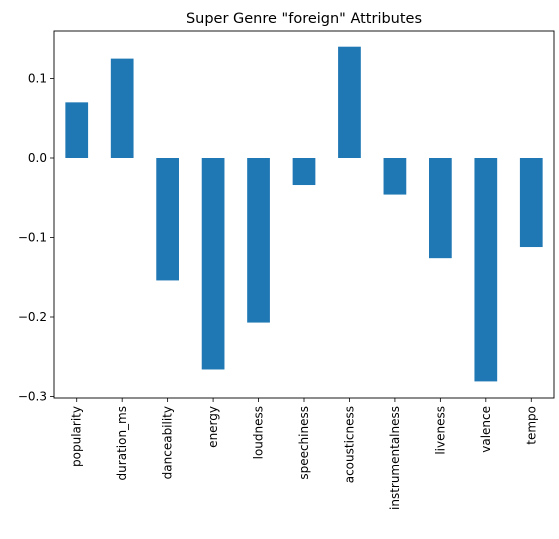  Describe the element at coordinates (349, 444) in the screenshot. I see `x-tick-label: acousticness` at that location.